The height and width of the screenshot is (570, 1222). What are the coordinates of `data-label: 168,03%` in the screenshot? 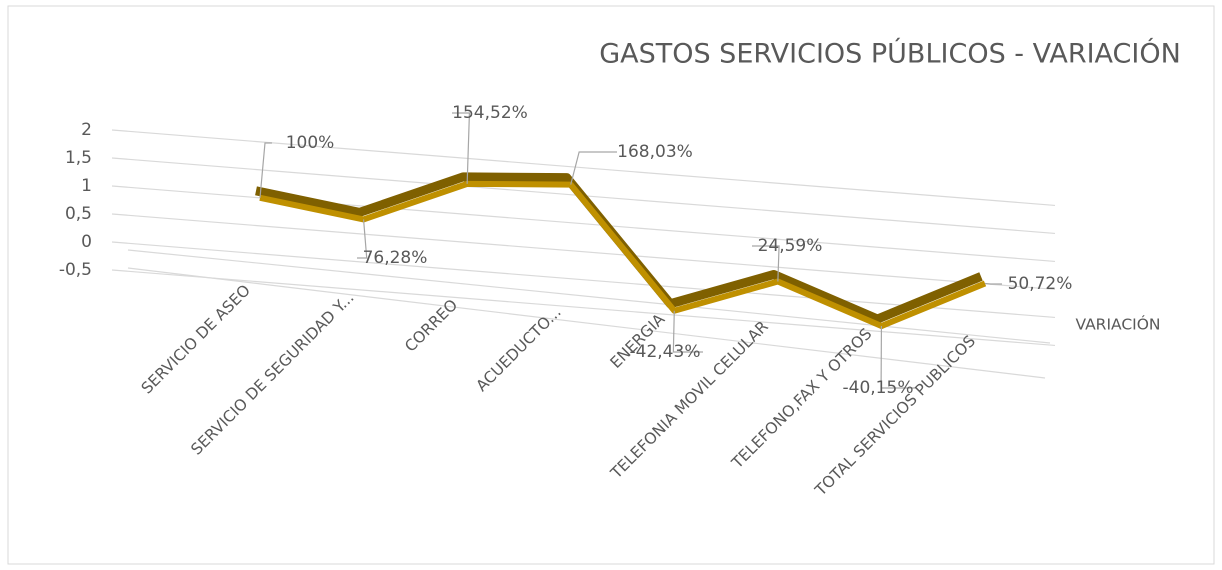 It's located at (655, 152).